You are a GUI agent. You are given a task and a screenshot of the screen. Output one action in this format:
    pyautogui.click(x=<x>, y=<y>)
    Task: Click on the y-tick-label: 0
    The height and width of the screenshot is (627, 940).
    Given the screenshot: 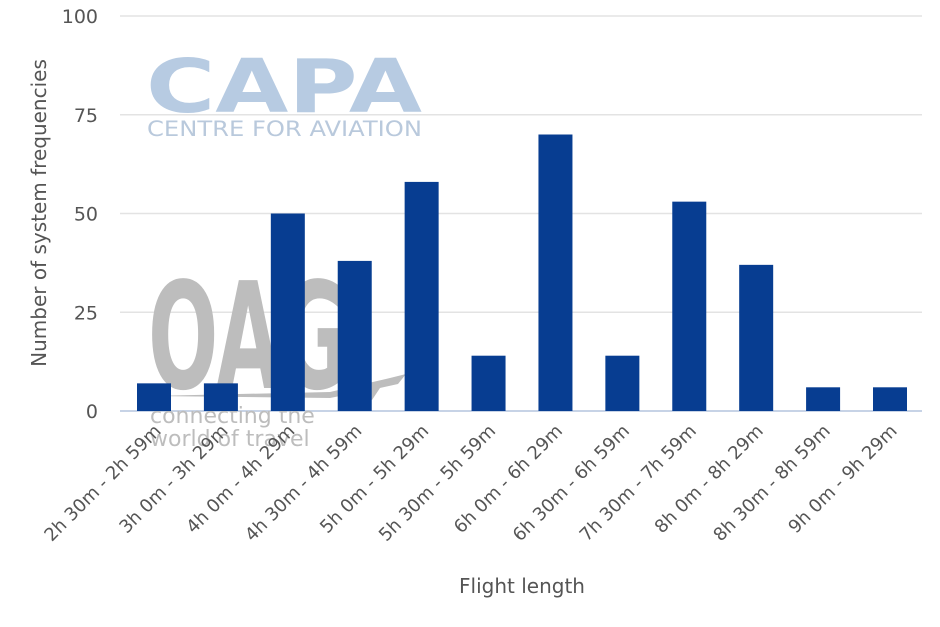 What is the action you would take?
    pyautogui.click(x=92, y=412)
    